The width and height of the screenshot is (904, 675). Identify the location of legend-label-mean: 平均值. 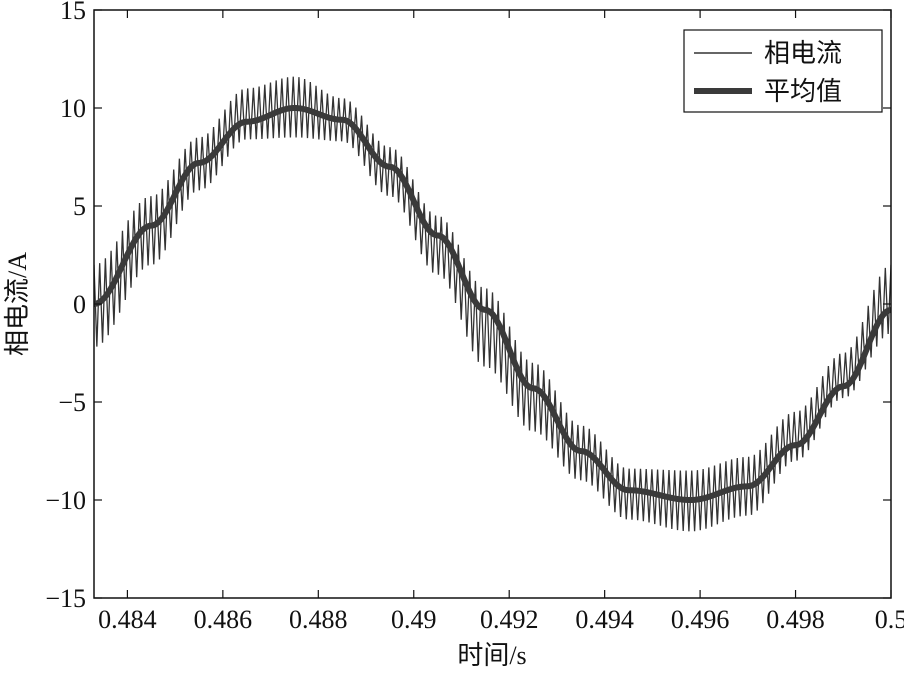
(803, 91).